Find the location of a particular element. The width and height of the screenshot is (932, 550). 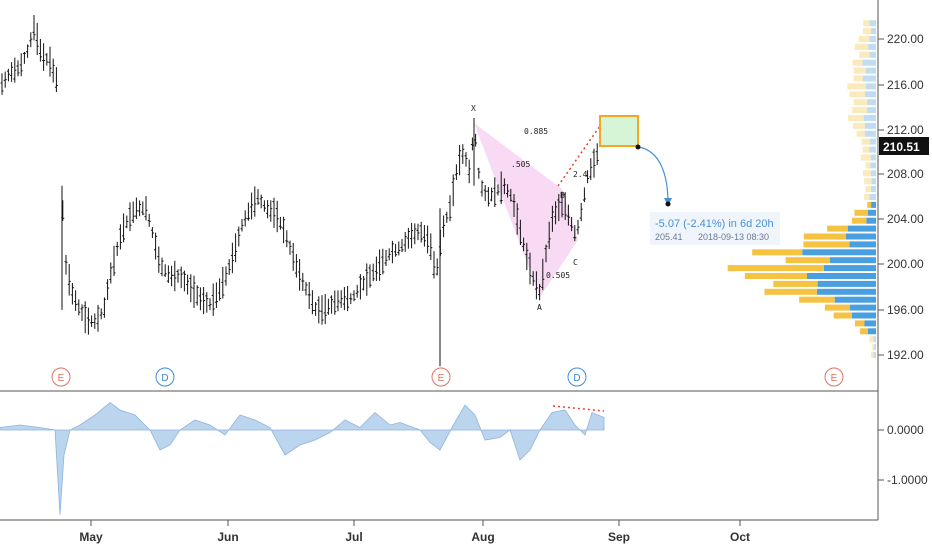

oscillator-tick: 0.0000 is located at coordinates (901, 430).